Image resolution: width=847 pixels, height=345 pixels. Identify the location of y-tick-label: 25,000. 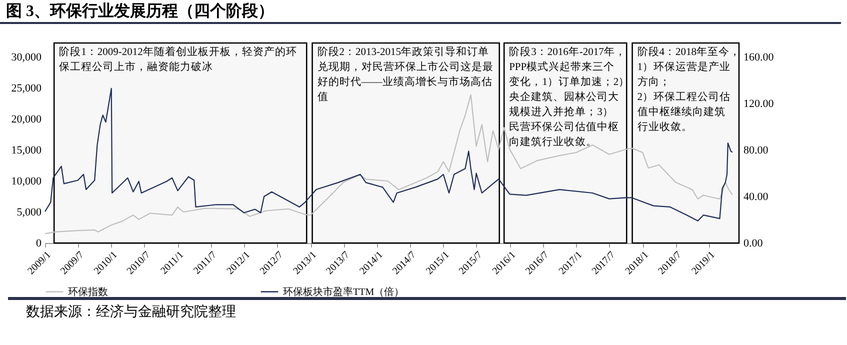
(26, 88).